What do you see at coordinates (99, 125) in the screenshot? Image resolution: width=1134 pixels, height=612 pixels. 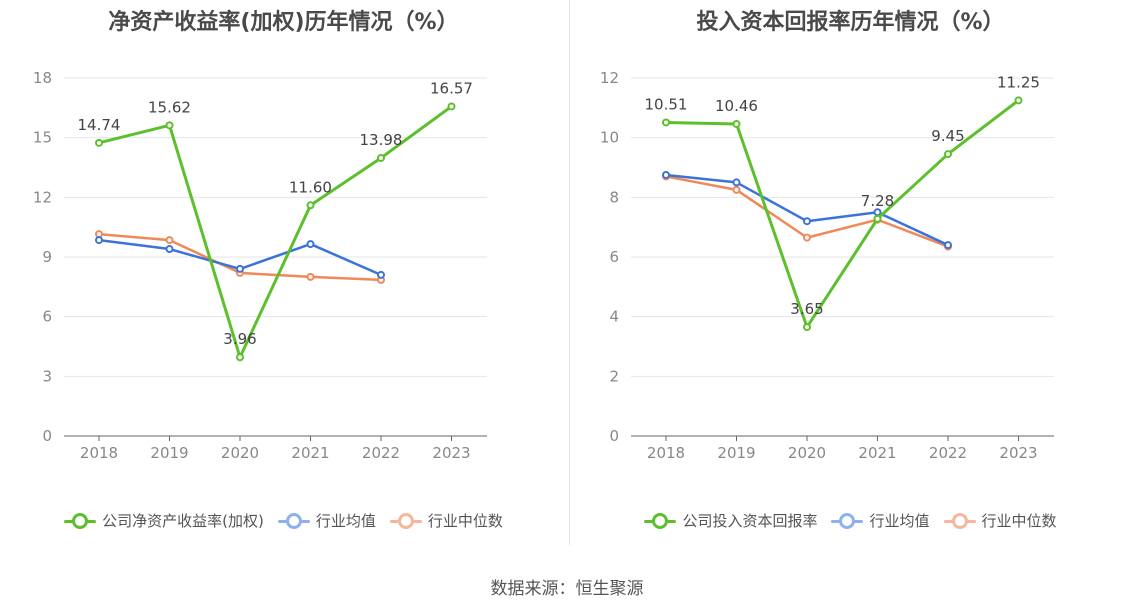 I see `data-label: 14.74` at bounding box center [99, 125].